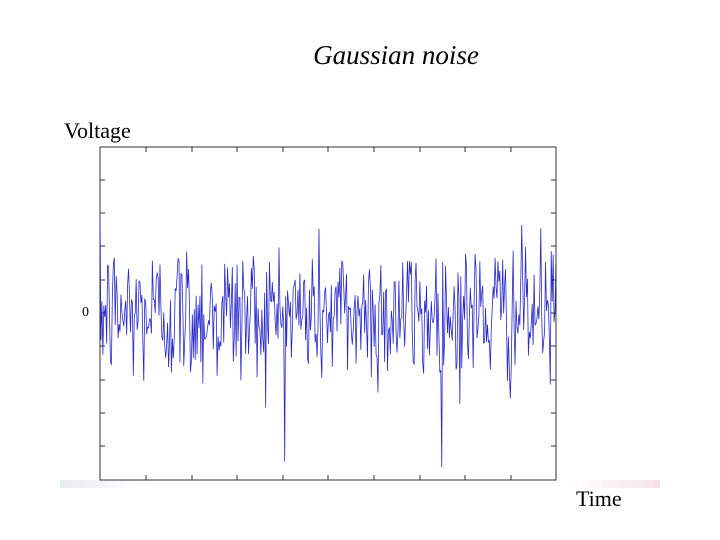  Describe the element at coordinates (599, 498) in the screenshot. I see `x-axis-label: Time` at that location.